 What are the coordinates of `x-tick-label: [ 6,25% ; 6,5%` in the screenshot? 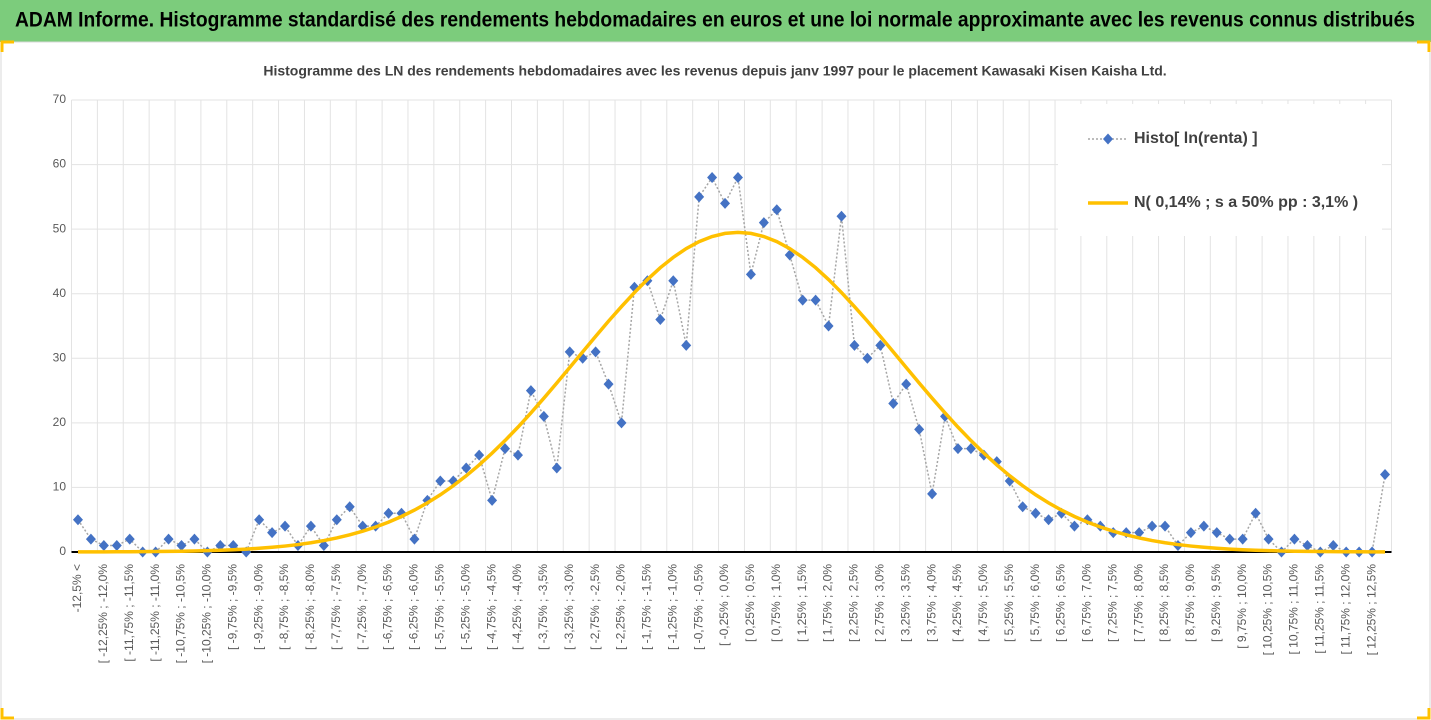 It's located at (1061, 603).